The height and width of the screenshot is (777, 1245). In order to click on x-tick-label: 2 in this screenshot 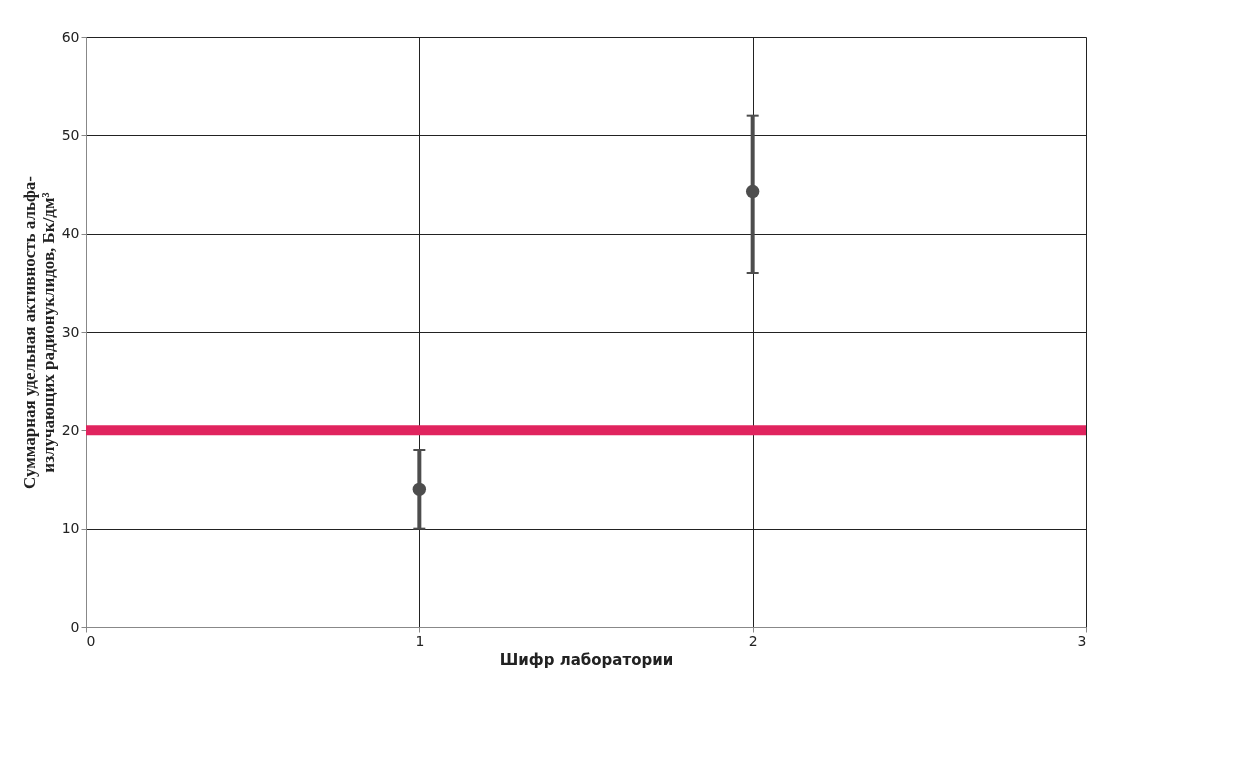, I will do `click(753, 640)`.